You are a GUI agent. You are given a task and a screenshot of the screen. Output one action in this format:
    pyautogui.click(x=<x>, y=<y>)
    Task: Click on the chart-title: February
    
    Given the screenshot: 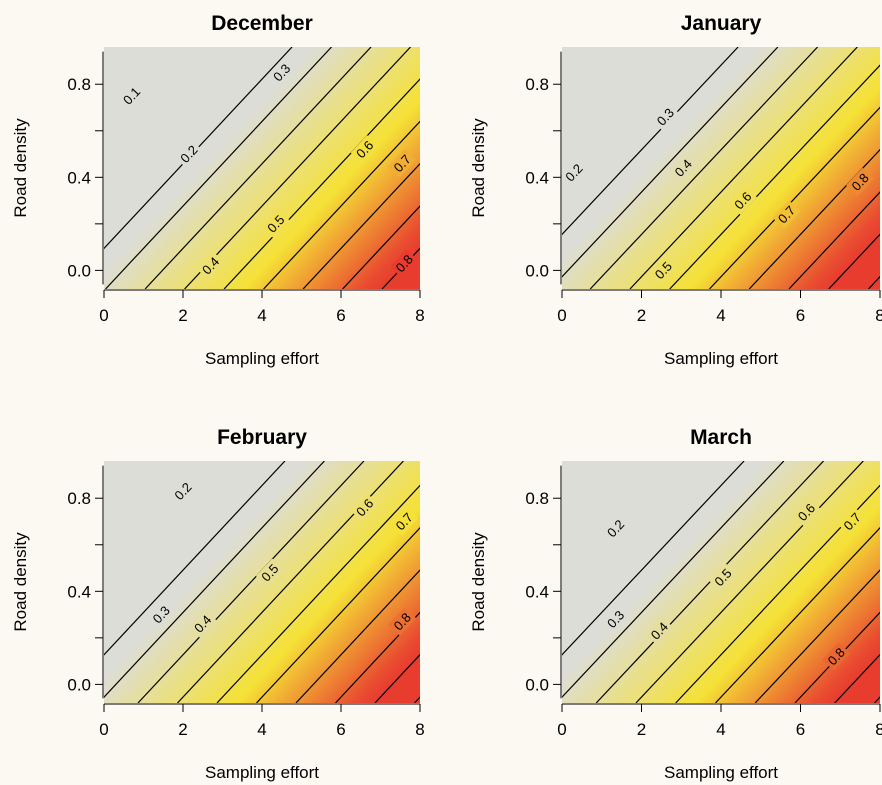 What is the action you would take?
    pyautogui.click(x=262, y=437)
    